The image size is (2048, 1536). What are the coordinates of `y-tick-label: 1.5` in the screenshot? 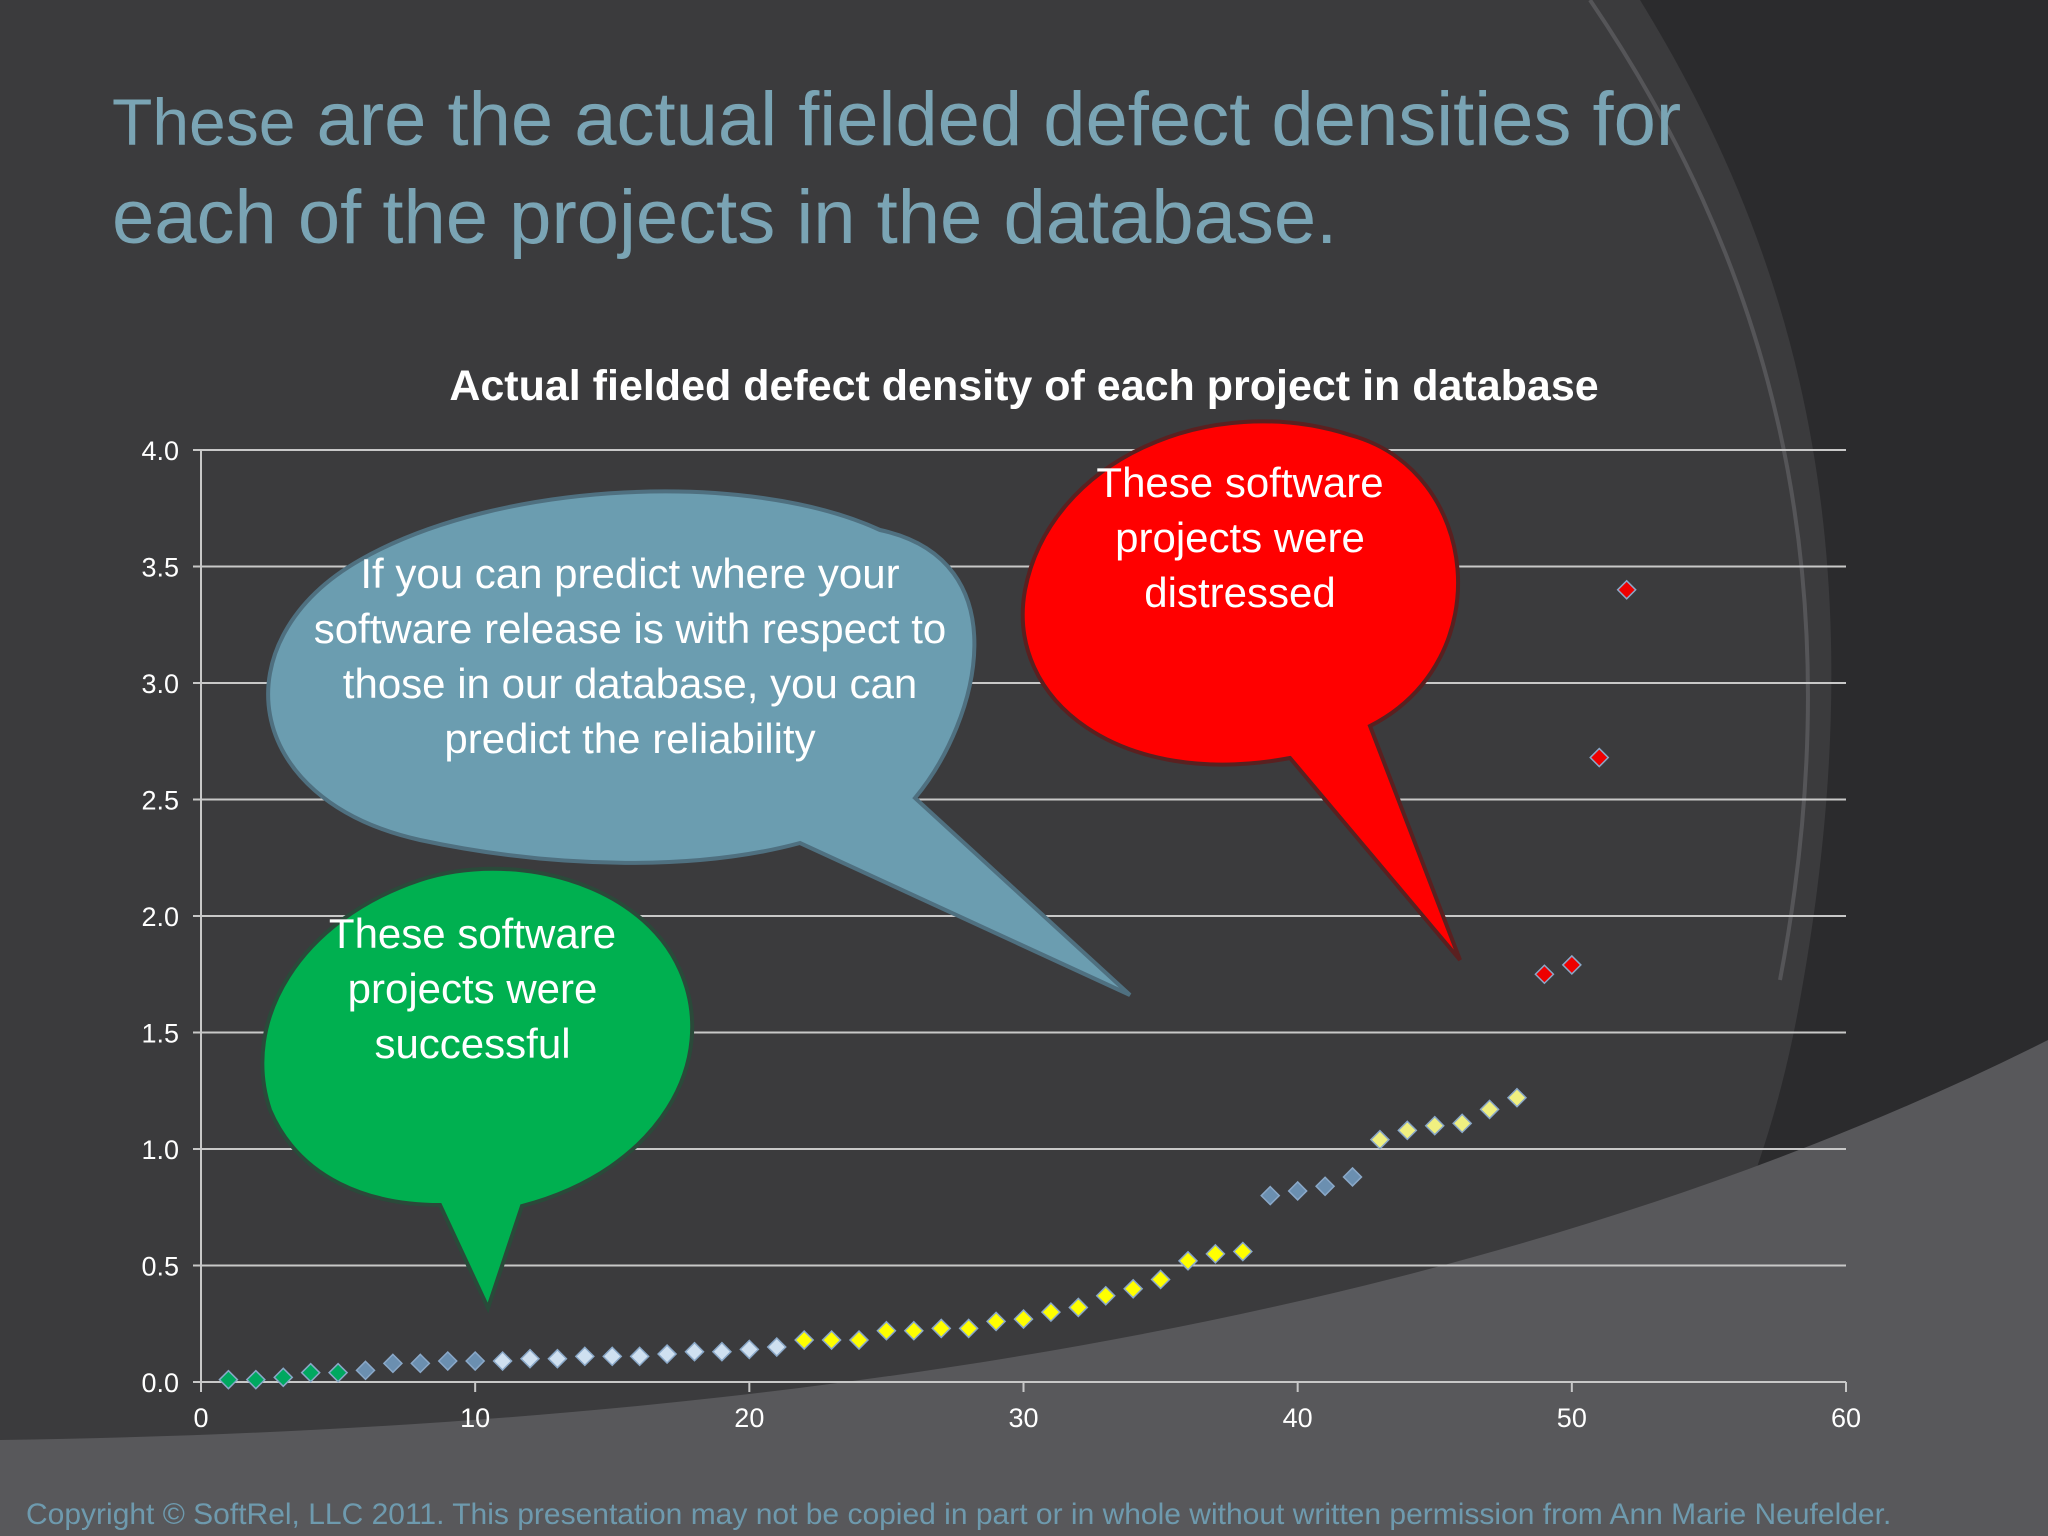 It's located at (160, 1034).